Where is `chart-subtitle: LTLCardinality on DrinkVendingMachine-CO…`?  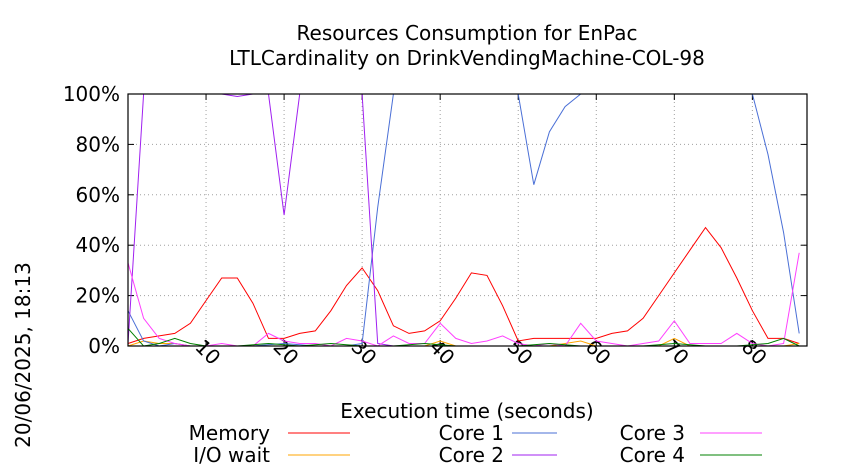
chart-subtitle: LTLCardinality on DrinkVendingMachine-CO… is located at coordinates (467, 58).